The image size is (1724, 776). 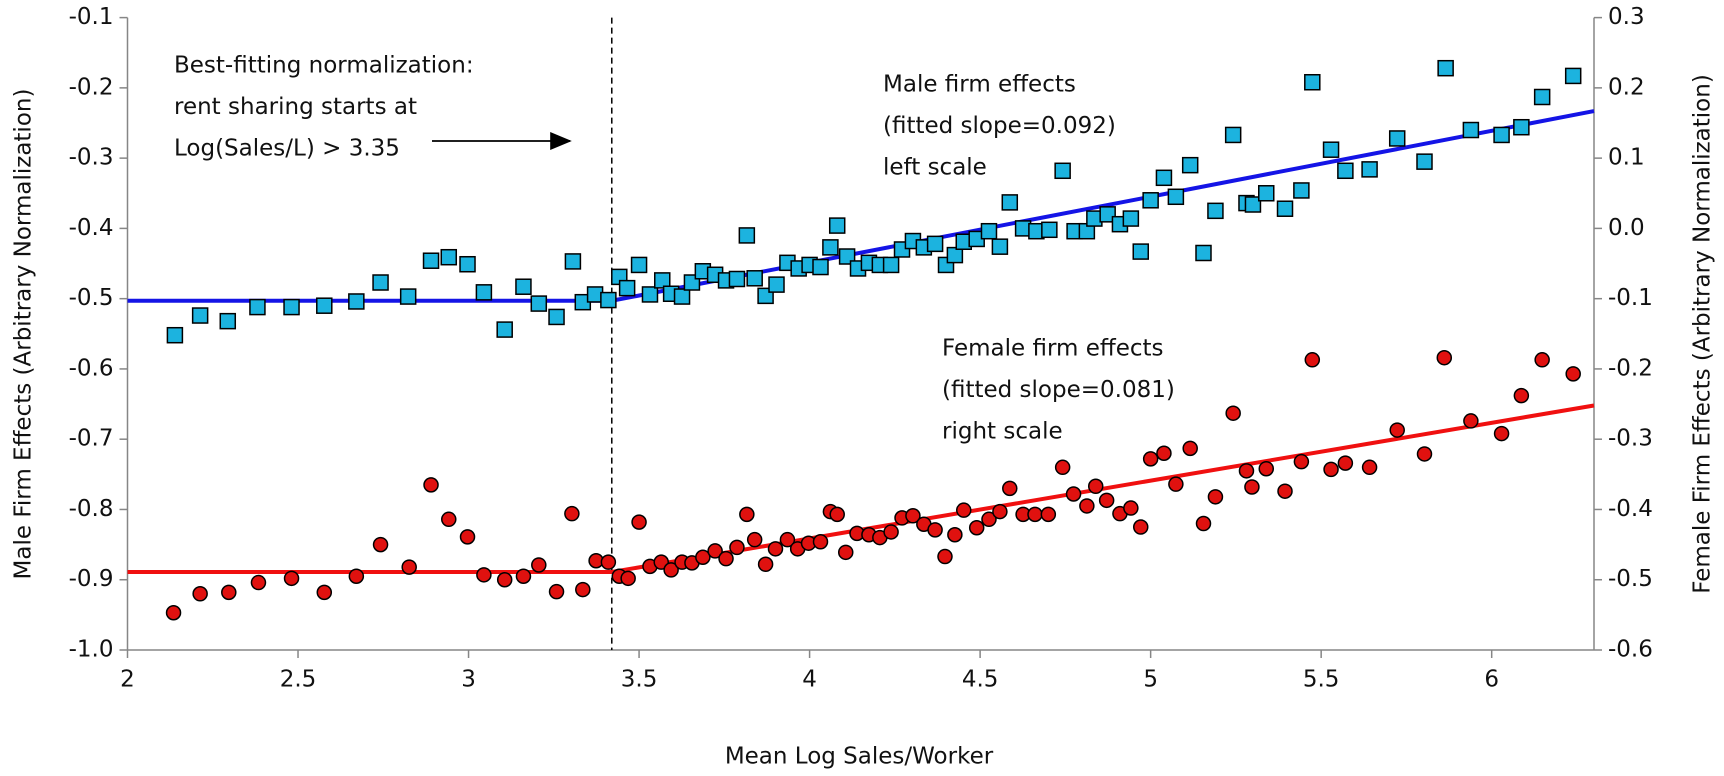 What do you see at coordinates (1626, 228) in the screenshot?
I see `y2-tick-label: 0.0` at bounding box center [1626, 228].